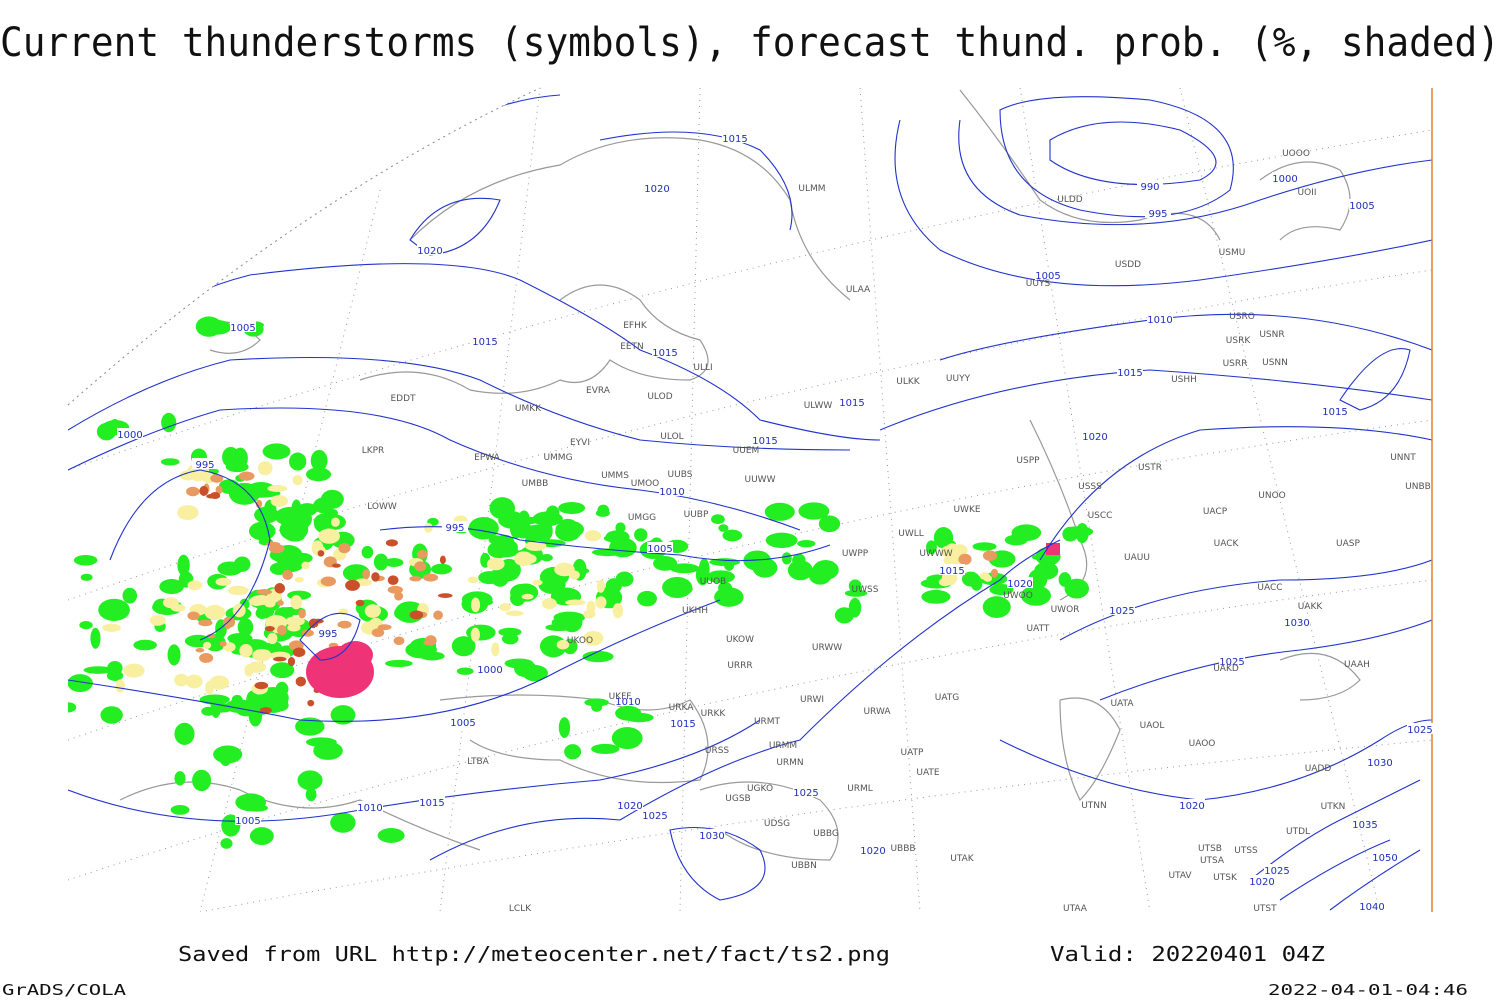 Image resolution: width=1500 pixels, height=1000 pixels. I want to click on station-label: EETN, so click(632, 347).